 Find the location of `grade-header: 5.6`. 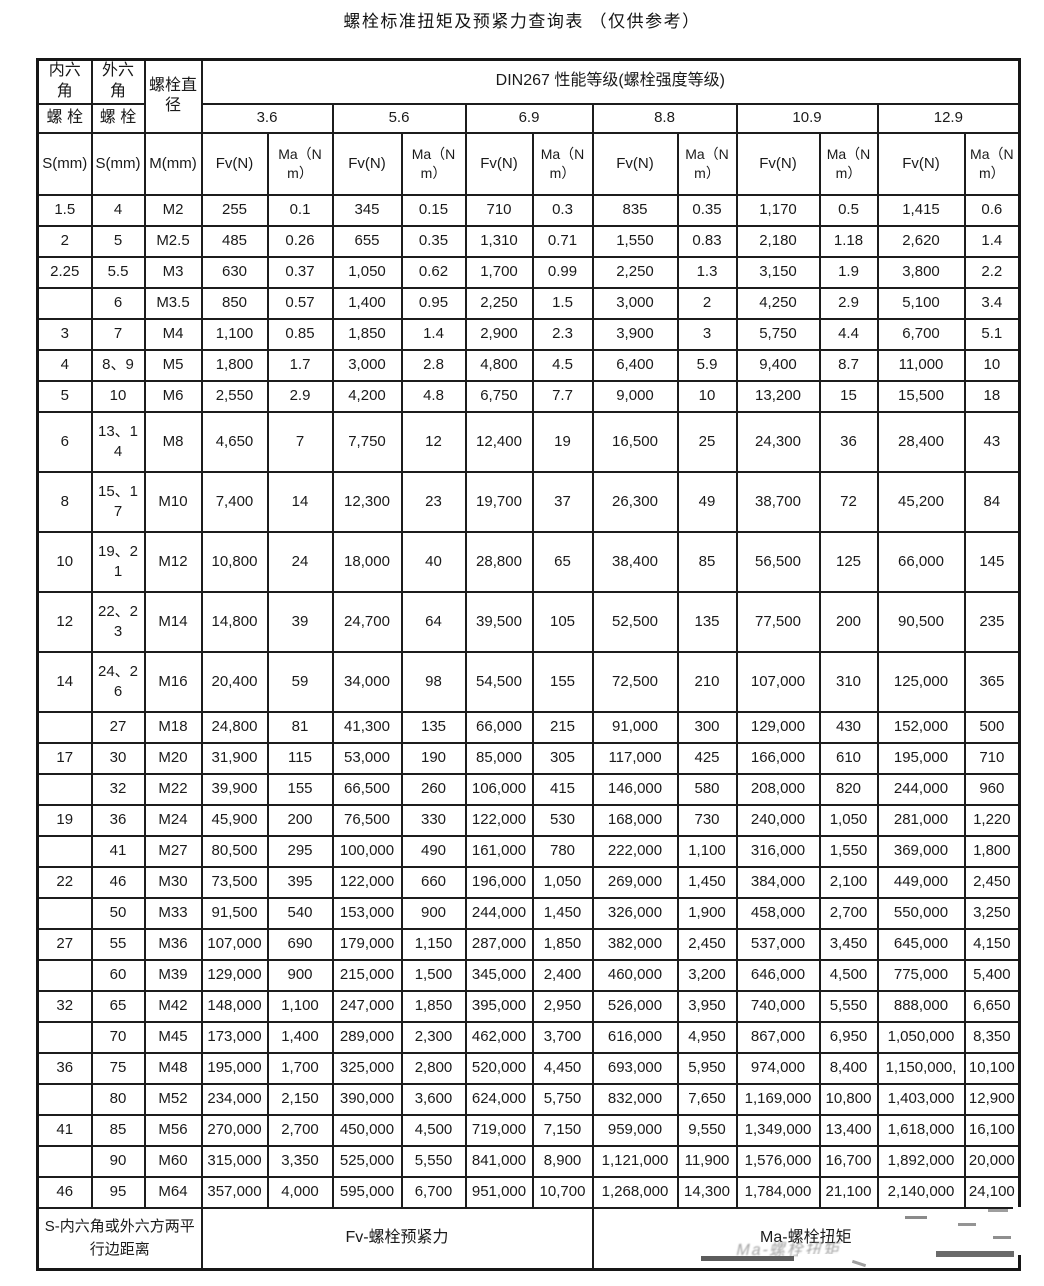

grade-header: 5.6 is located at coordinates (399, 118).